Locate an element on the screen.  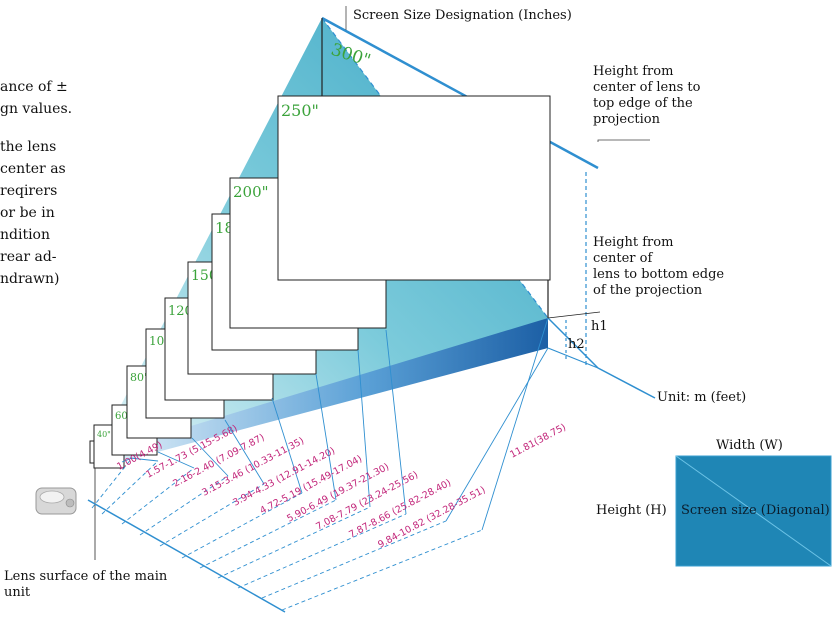
height-bottom-line-4: of the projection is located at coordinates (648, 290).